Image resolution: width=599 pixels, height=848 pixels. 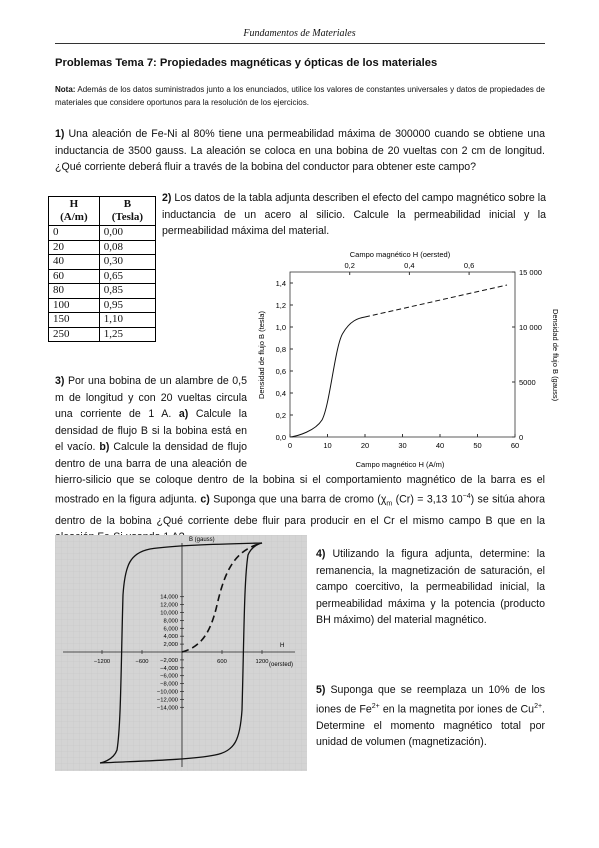 What do you see at coordinates (321, 690) in the screenshot?
I see `problem-number: 5)` at bounding box center [321, 690].